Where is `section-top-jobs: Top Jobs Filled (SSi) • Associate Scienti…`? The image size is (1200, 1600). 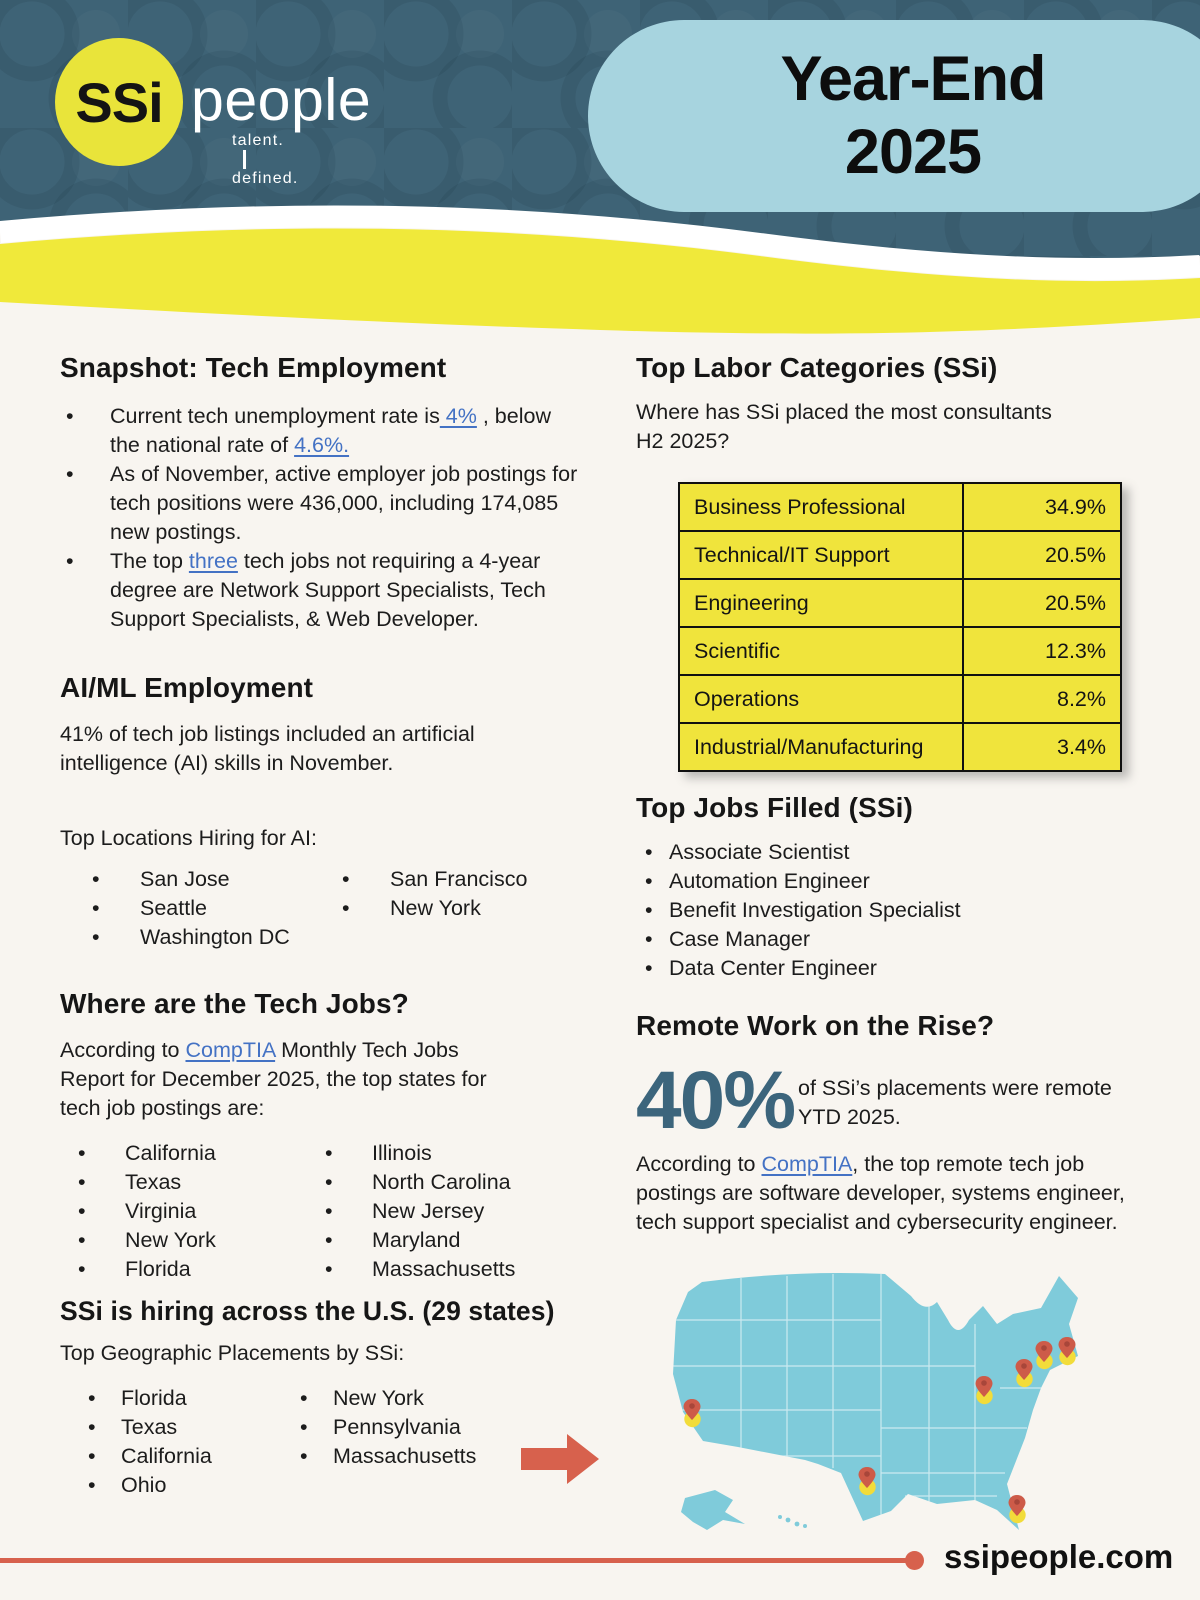
section-top-jobs: Top Jobs Filled (SSi) • Associate Scienti… is located at coordinates (886, 887).